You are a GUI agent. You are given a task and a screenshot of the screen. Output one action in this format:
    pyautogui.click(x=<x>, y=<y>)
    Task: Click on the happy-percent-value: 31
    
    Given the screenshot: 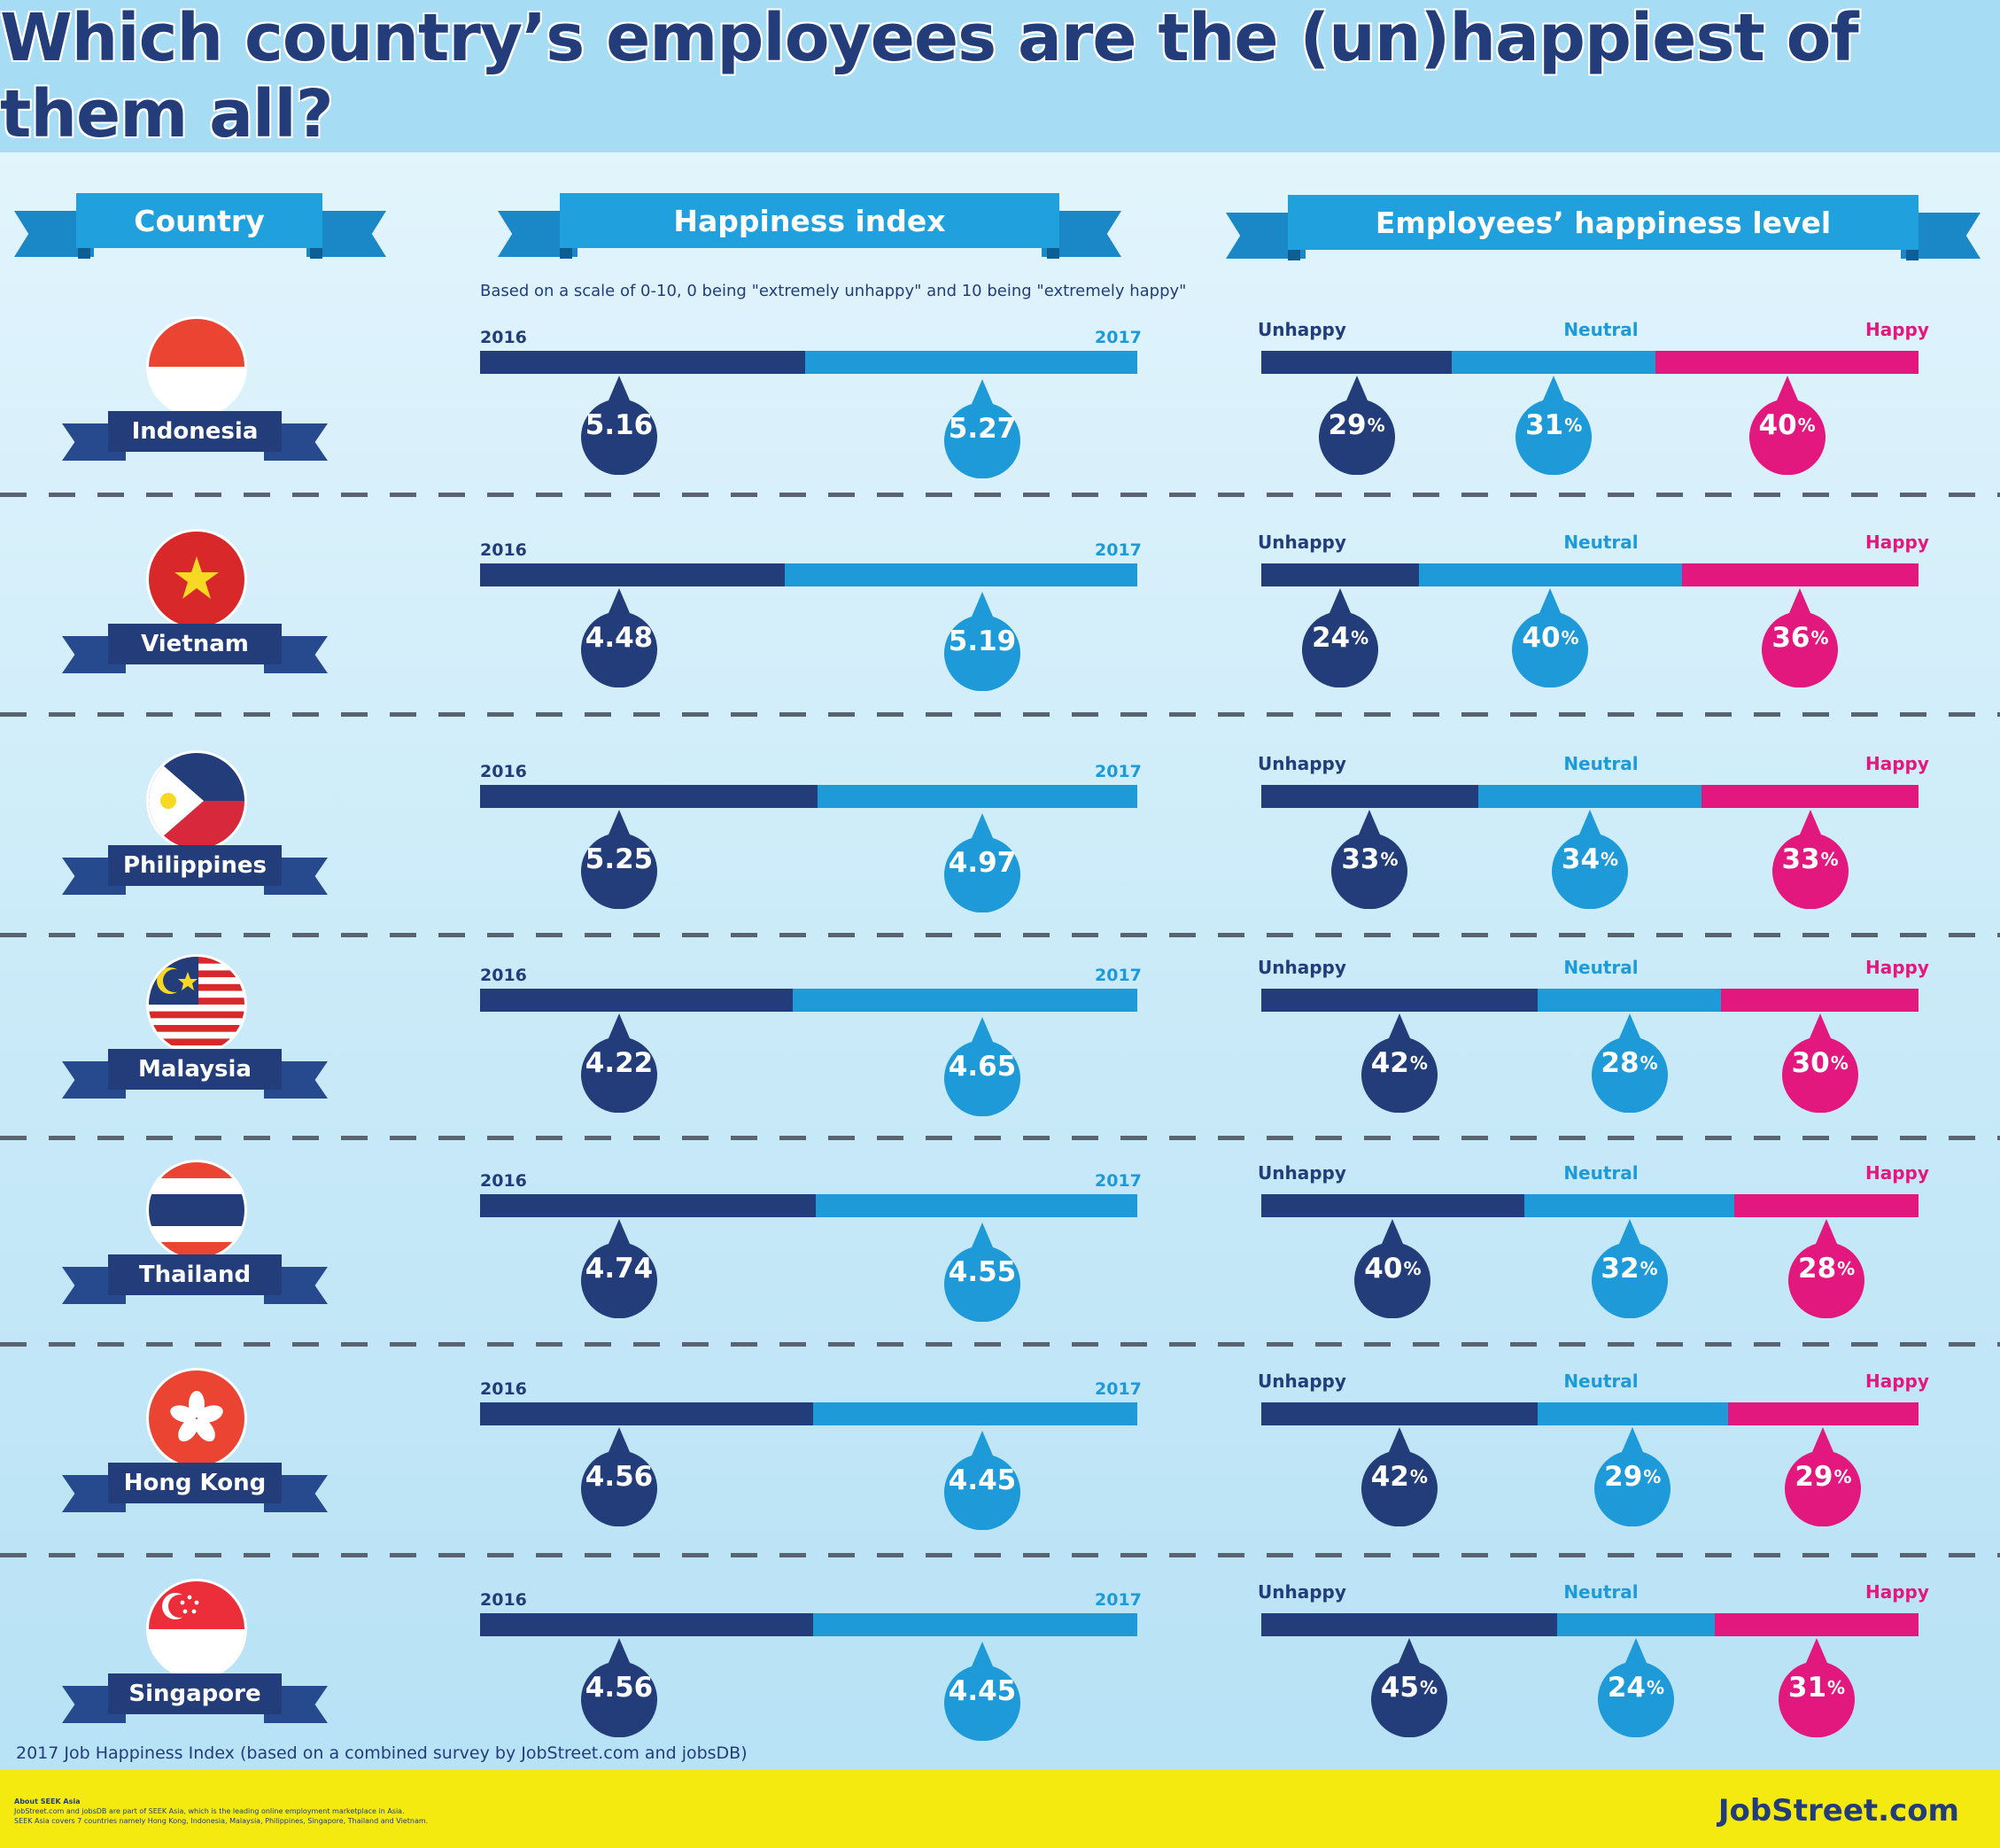 What is the action you would take?
    pyautogui.click(x=1807, y=1688)
    